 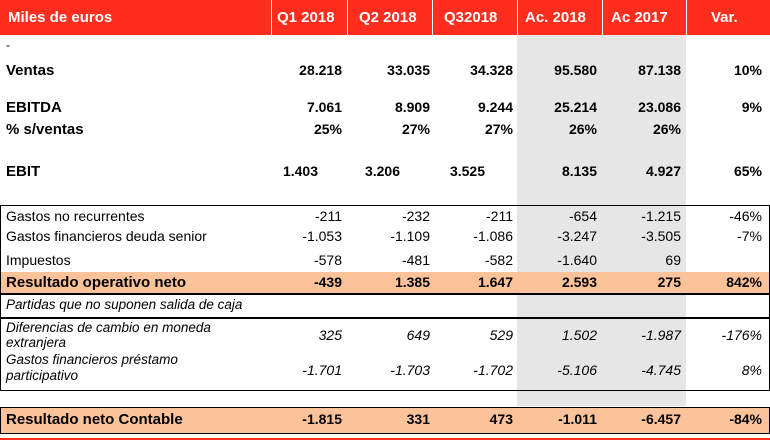 What do you see at coordinates (38, 260) in the screenshot?
I see `row-label-impuestos: Impuestos` at bounding box center [38, 260].